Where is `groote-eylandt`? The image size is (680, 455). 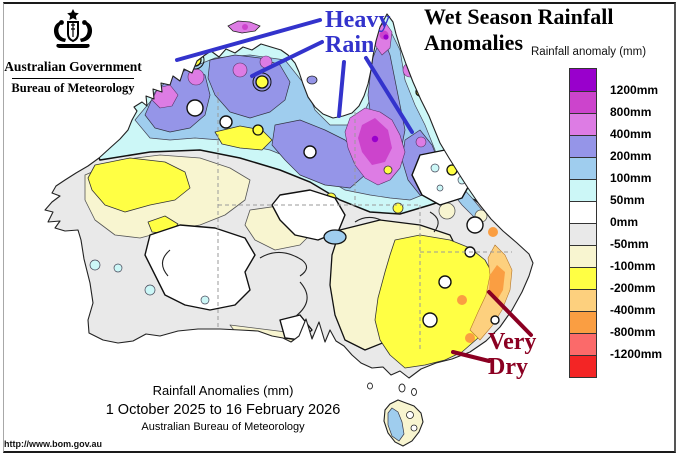
groote-eylandt is located at coordinates (312, 80).